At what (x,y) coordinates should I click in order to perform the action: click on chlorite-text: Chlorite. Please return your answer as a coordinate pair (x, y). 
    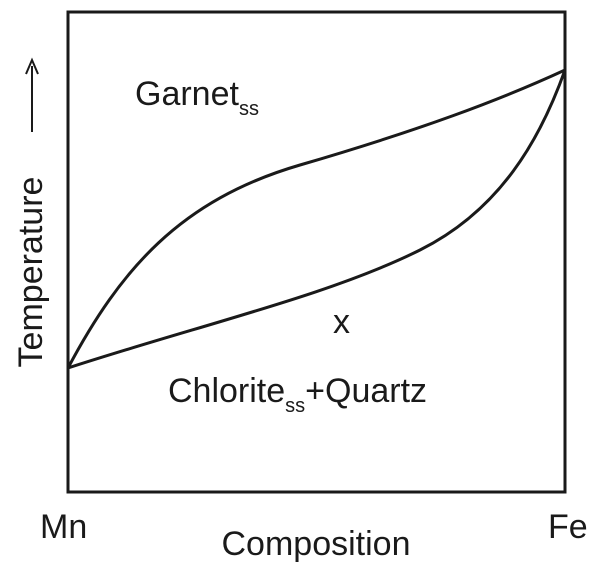
    Looking at the image, I should click on (226, 391).